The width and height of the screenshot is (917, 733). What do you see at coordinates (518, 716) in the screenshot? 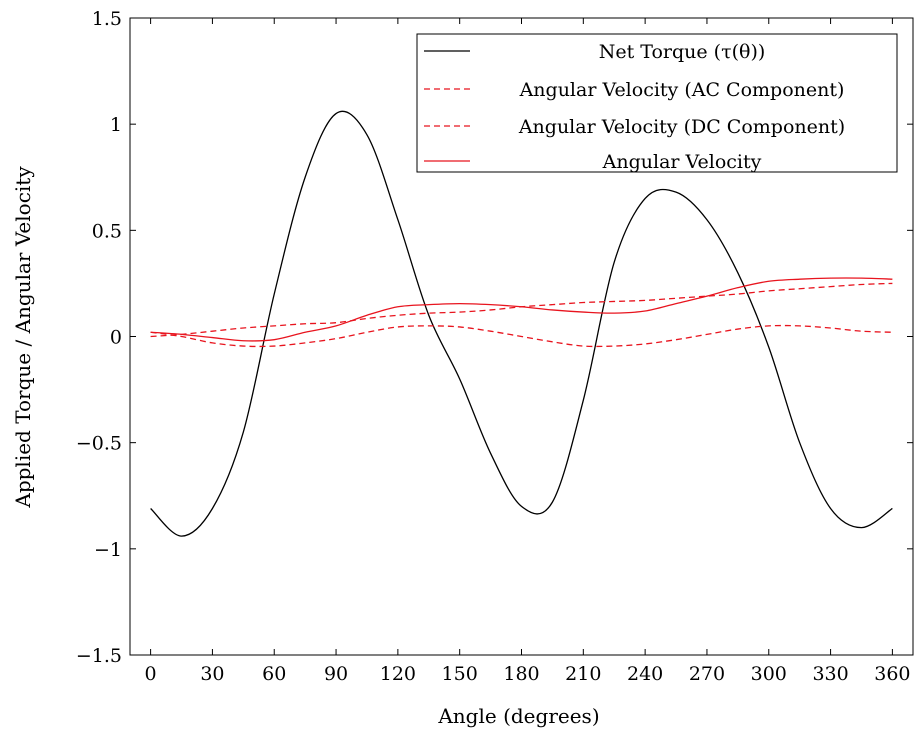
I see `x-axis-label: Angle (degrees)` at bounding box center [518, 716].